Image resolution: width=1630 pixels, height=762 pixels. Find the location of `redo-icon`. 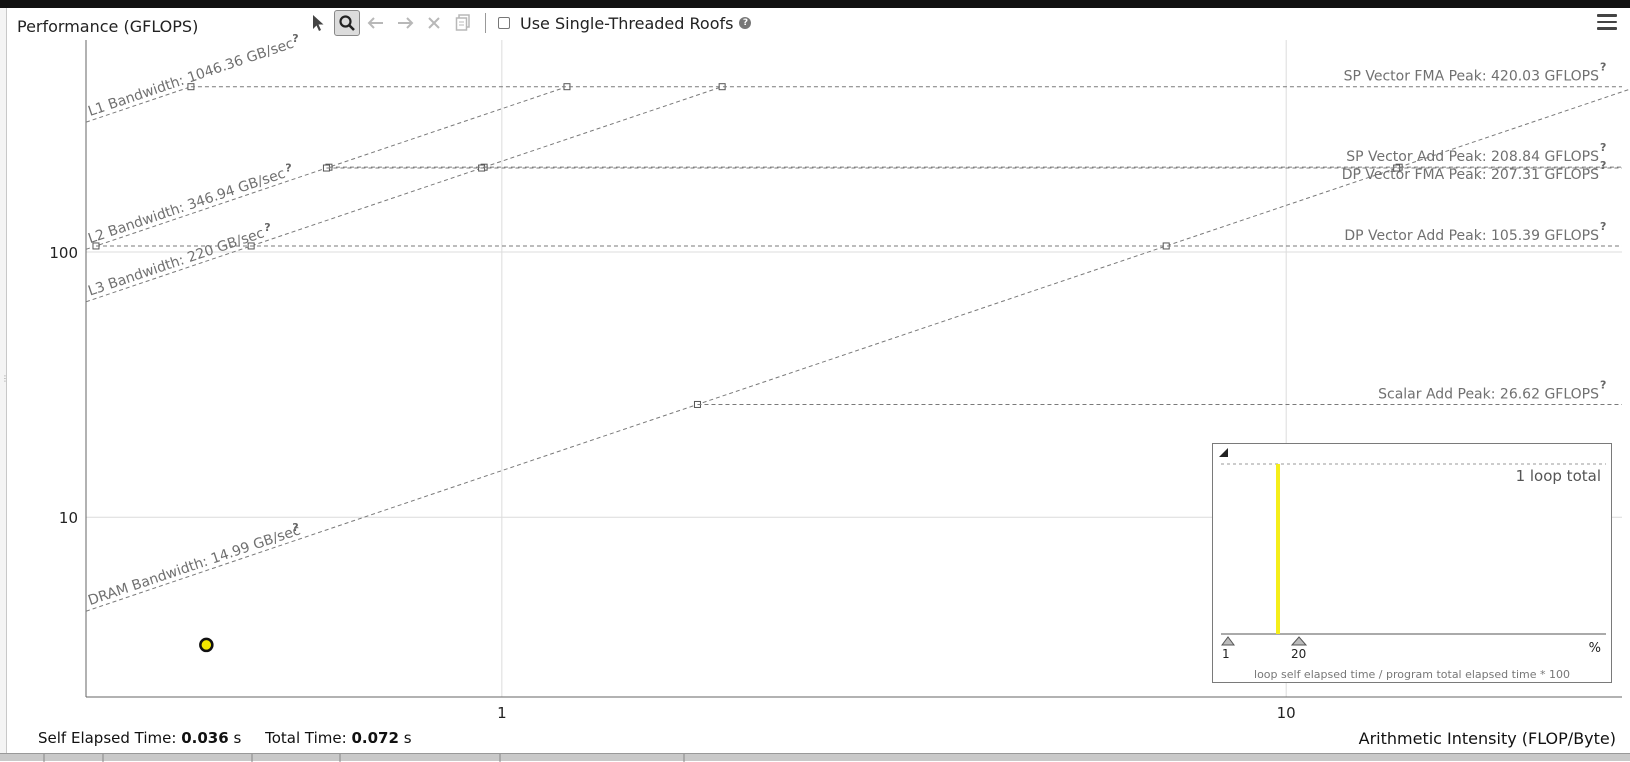

redo-icon is located at coordinates (405, 23).